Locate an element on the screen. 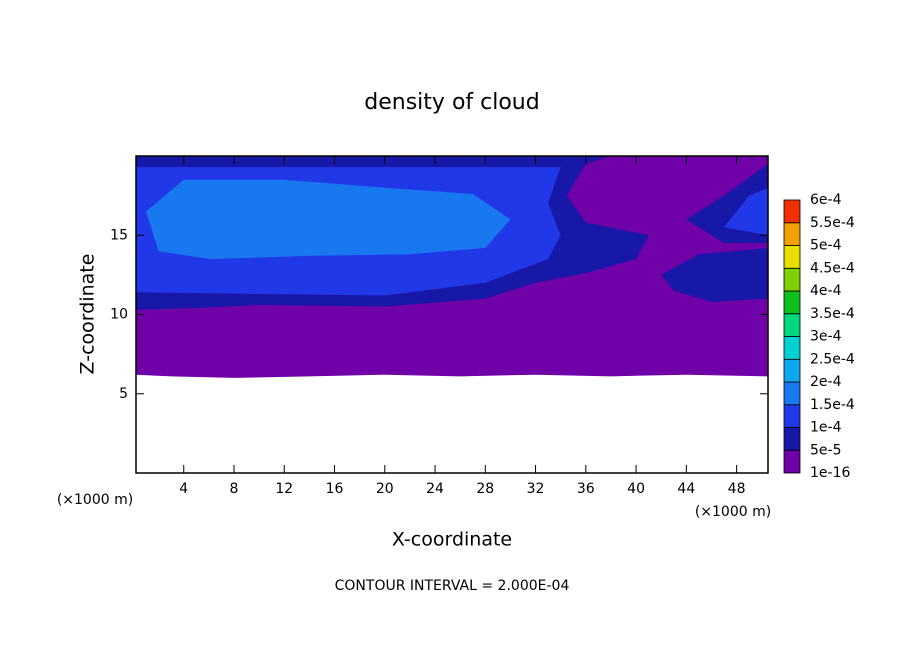  x-tick-label: 16 is located at coordinates (335, 489).